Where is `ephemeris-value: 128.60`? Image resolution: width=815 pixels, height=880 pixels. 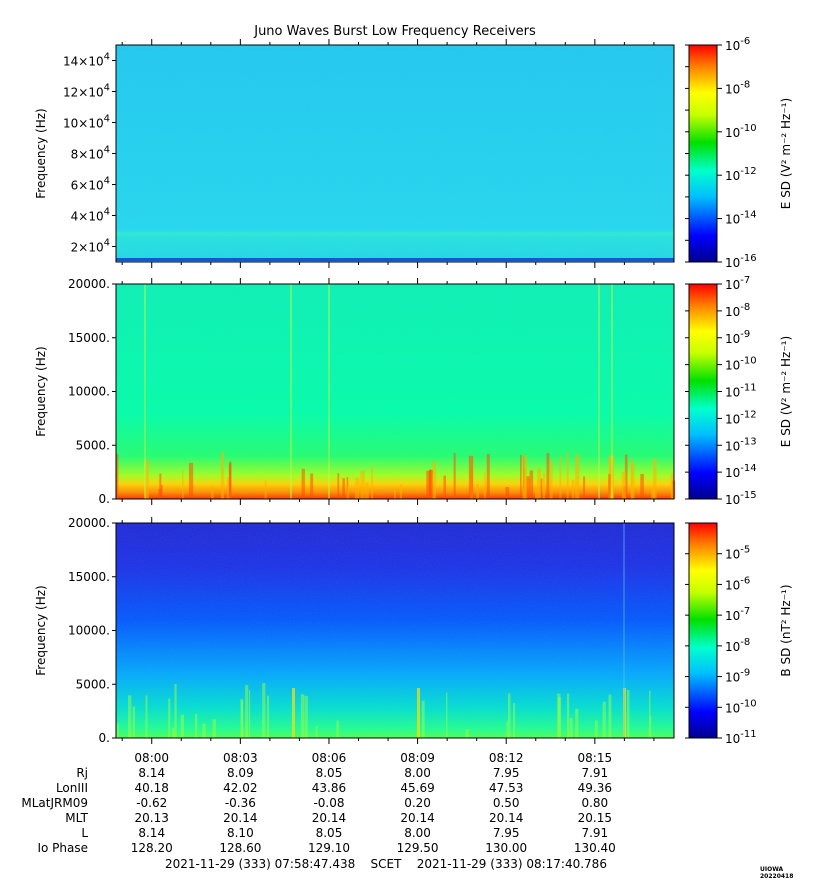 ephemeris-value: 128.60 is located at coordinates (240, 848).